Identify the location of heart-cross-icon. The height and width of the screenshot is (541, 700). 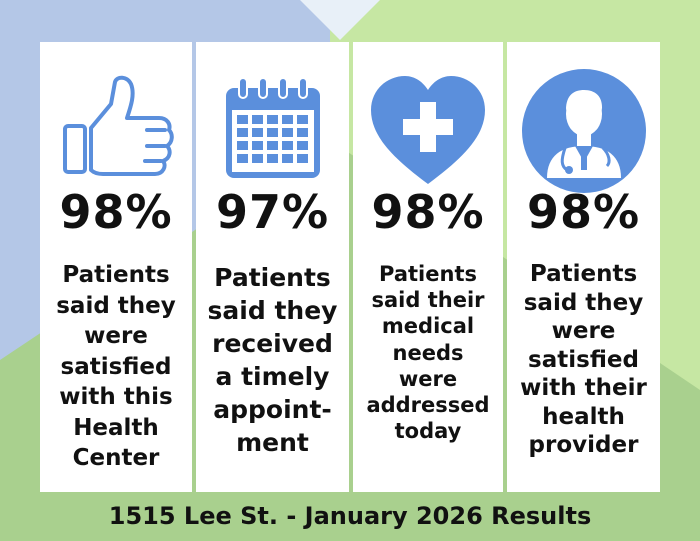
(428, 130).